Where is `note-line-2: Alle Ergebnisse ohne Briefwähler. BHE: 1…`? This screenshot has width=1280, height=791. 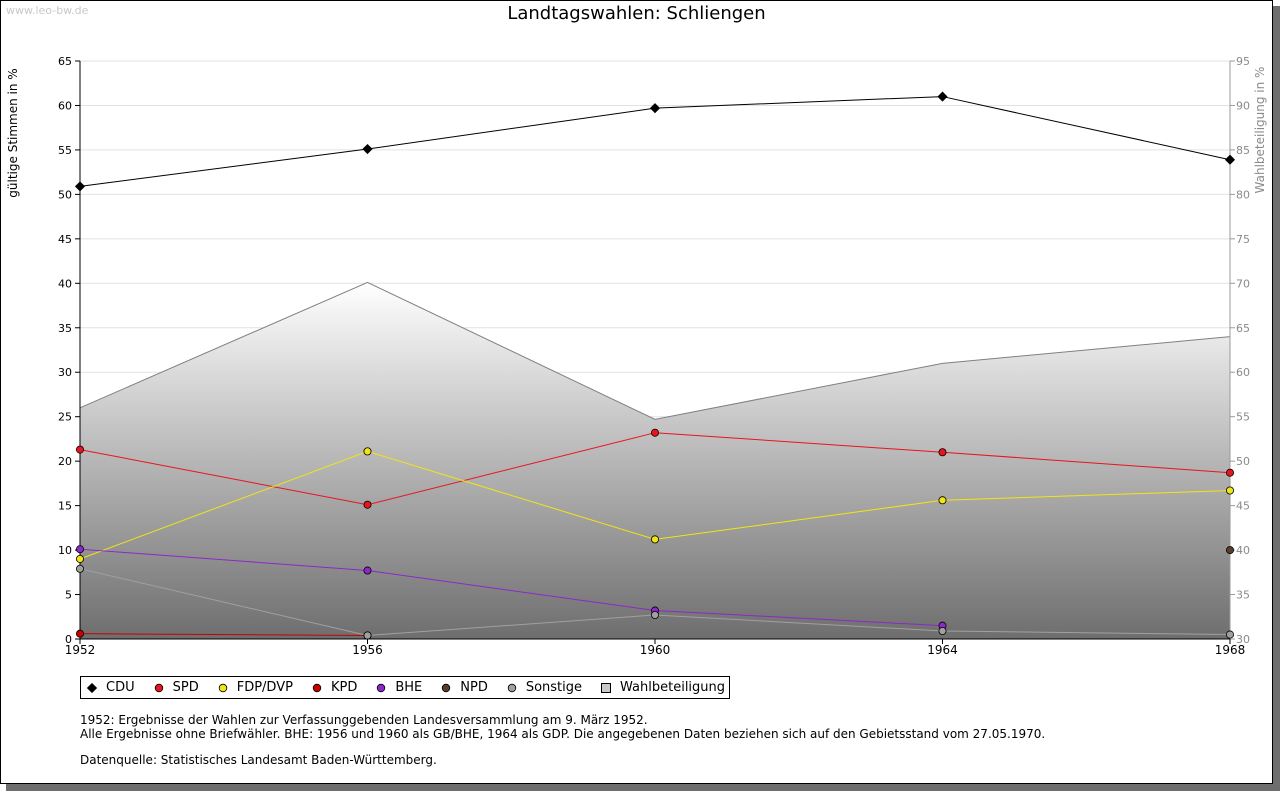 note-line-2: Alle Ergebnisse ohne Briefwähler. BHE: 1… is located at coordinates (563, 734).